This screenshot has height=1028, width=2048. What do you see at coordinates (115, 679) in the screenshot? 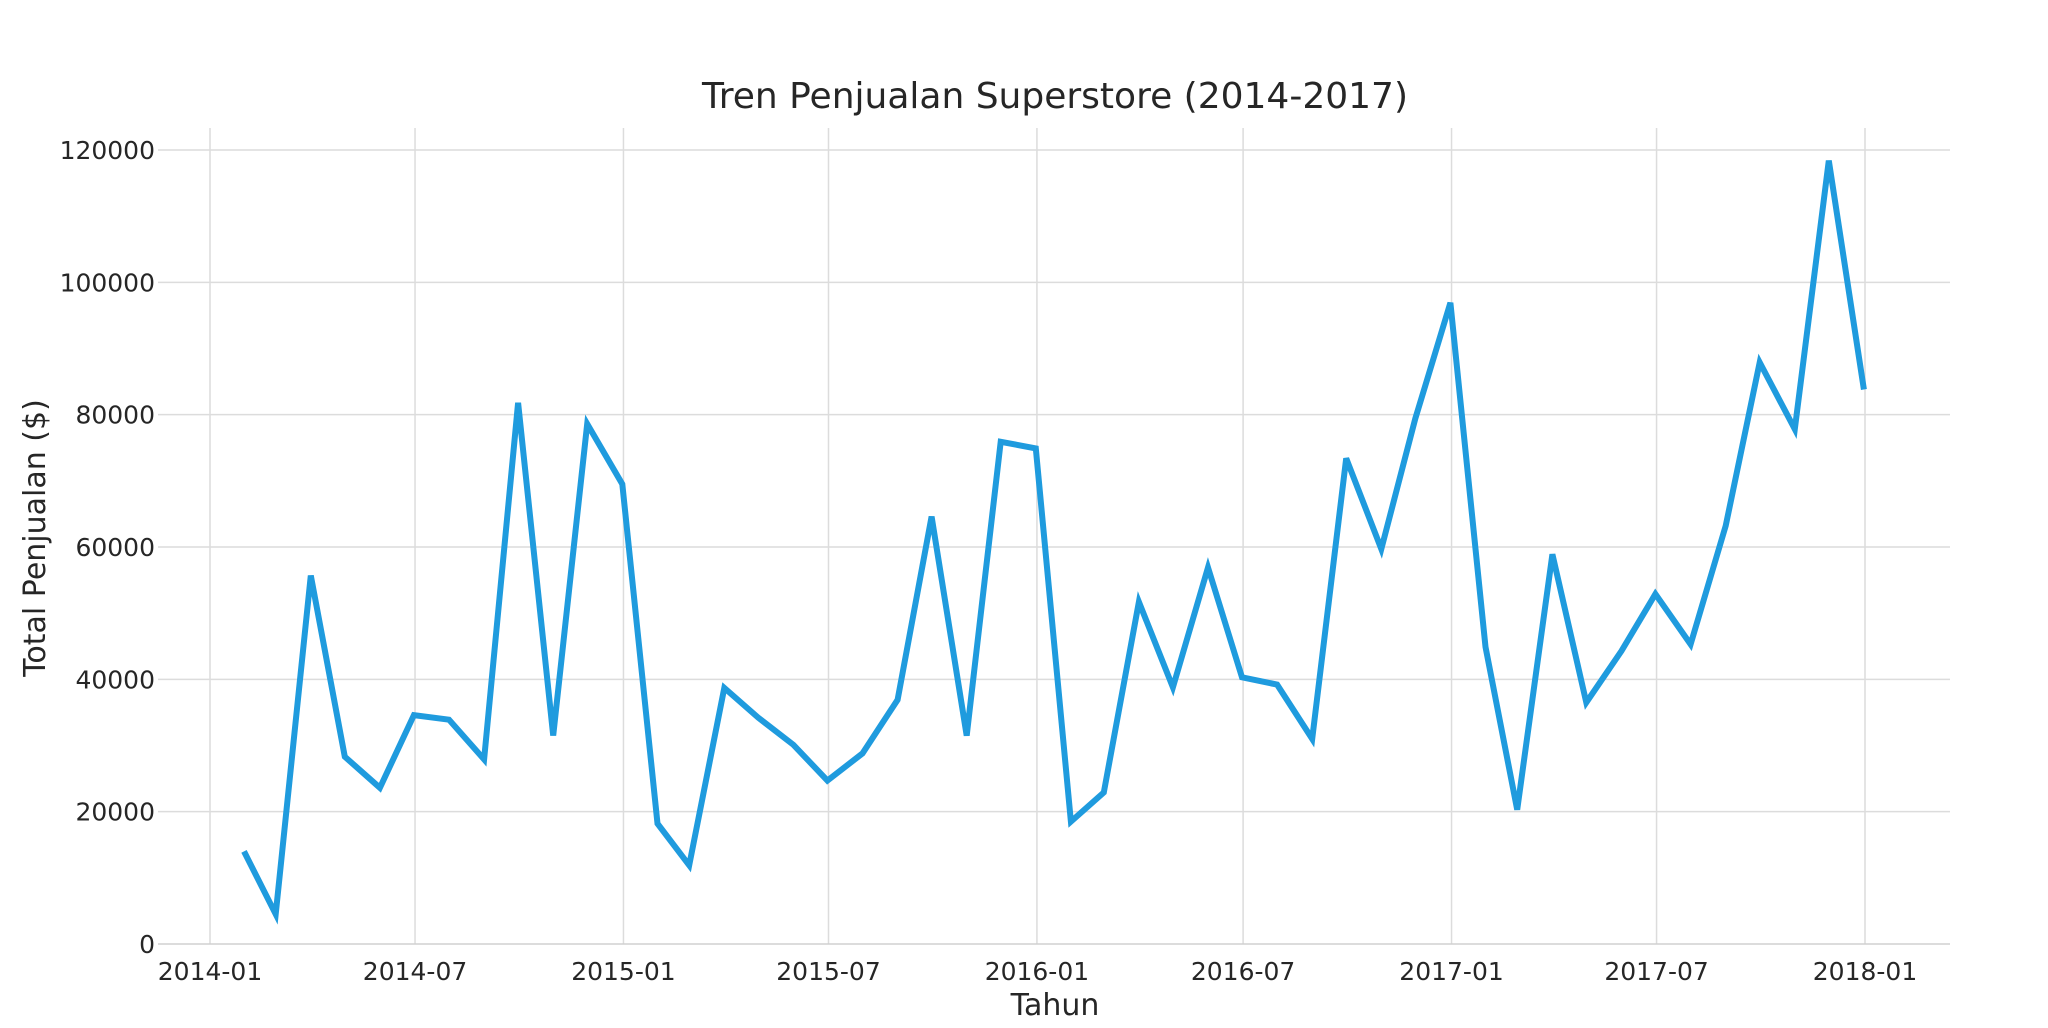
I see `y-tick-label: 40000` at bounding box center [115, 679].